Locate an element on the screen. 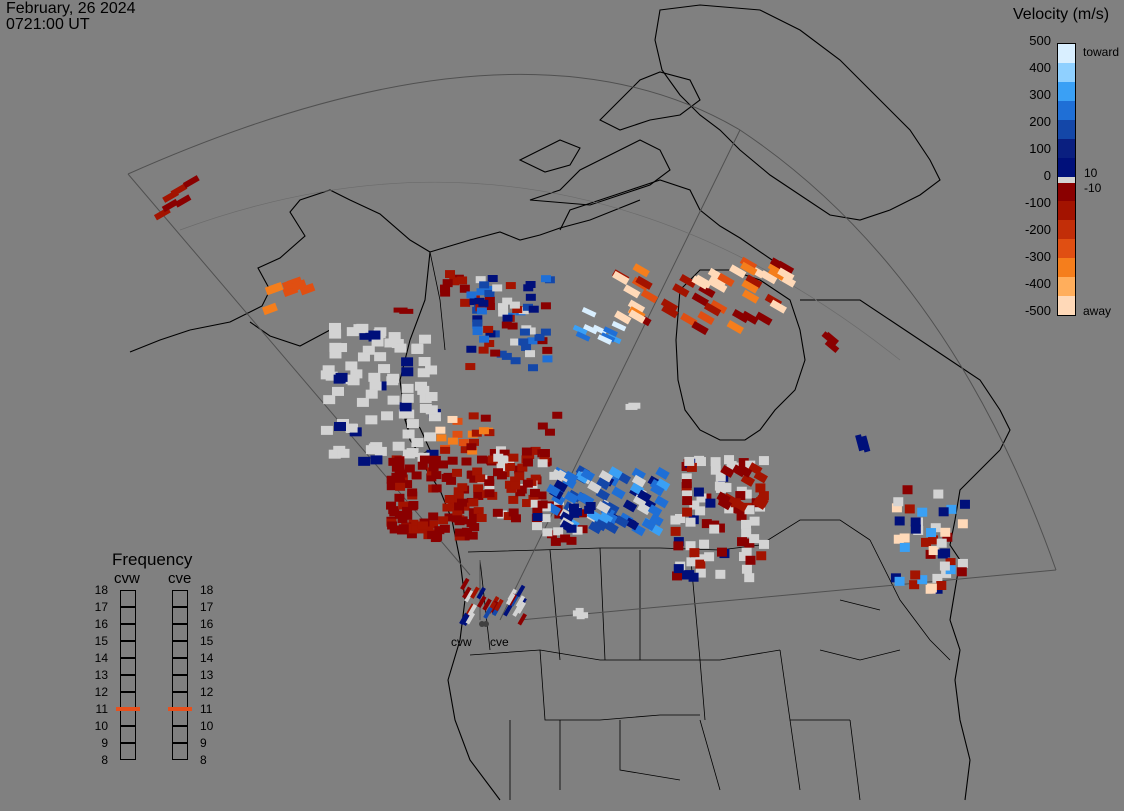  frequency-scale-label: 16 is located at coordinates (101, 624).